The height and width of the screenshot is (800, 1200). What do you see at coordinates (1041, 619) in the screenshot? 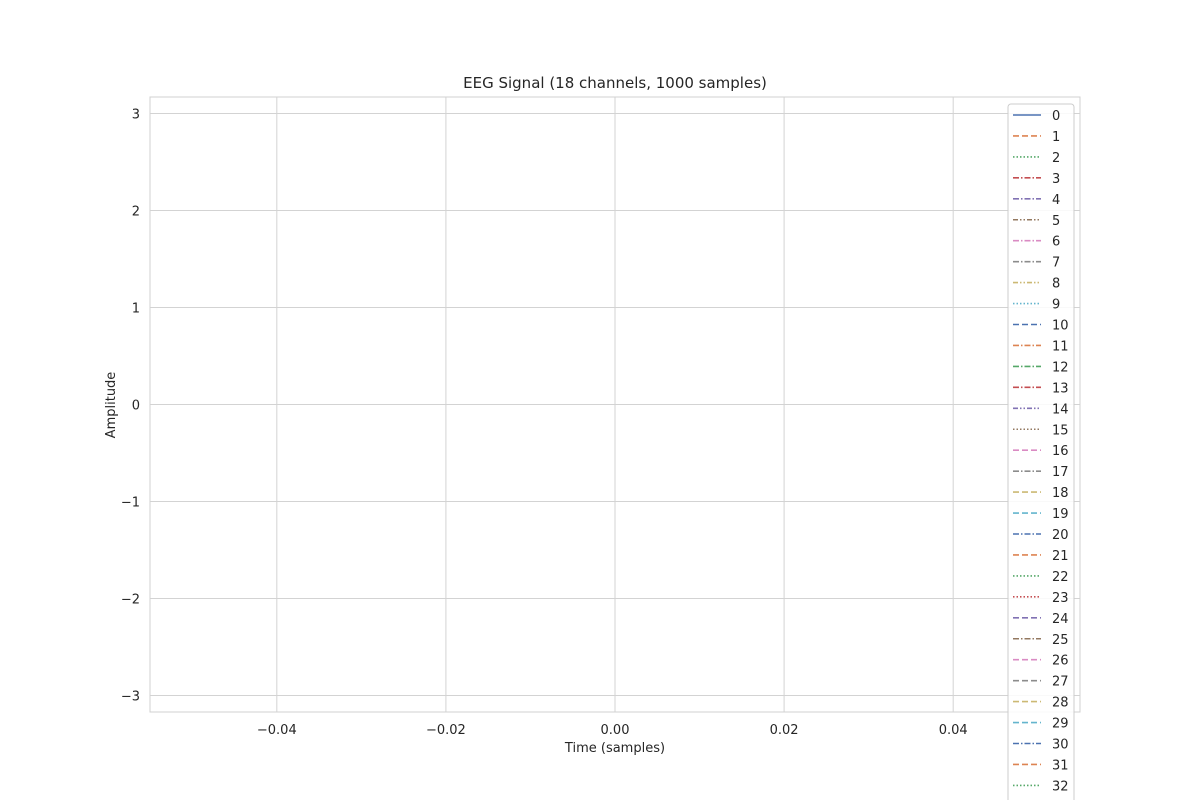
I see `legend-item: 24` at bounding box center [1041, 619].